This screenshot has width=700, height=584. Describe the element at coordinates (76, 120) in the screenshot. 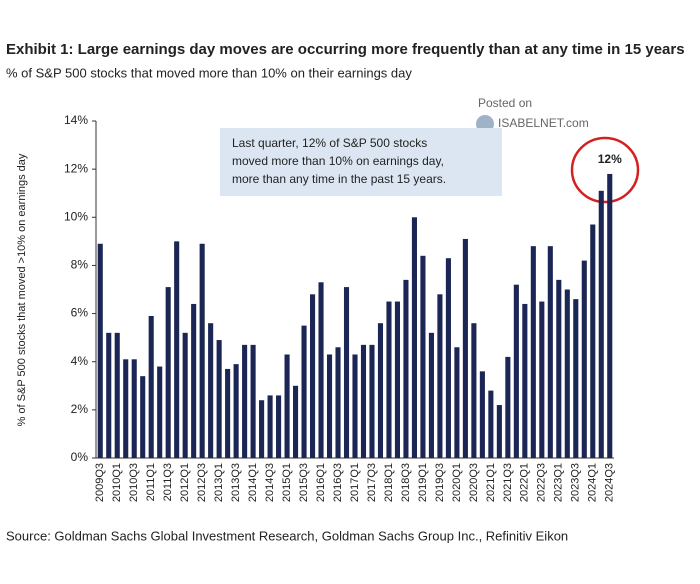

I see `y-tick-label: 14%` at that location.